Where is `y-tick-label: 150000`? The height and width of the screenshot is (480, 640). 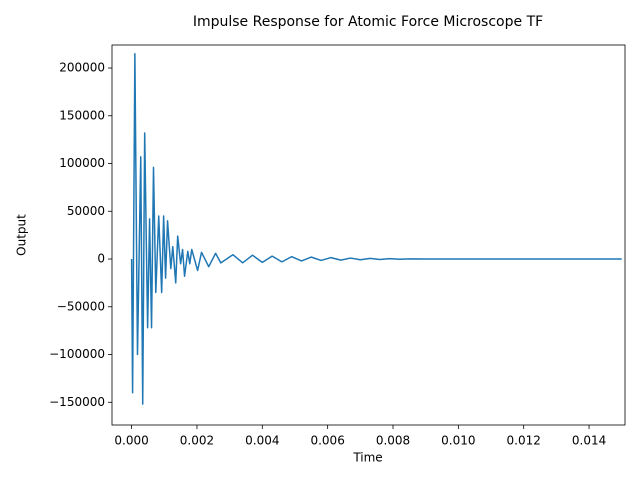
y-tick-label: 150000 is located at coordinates (82, 115).